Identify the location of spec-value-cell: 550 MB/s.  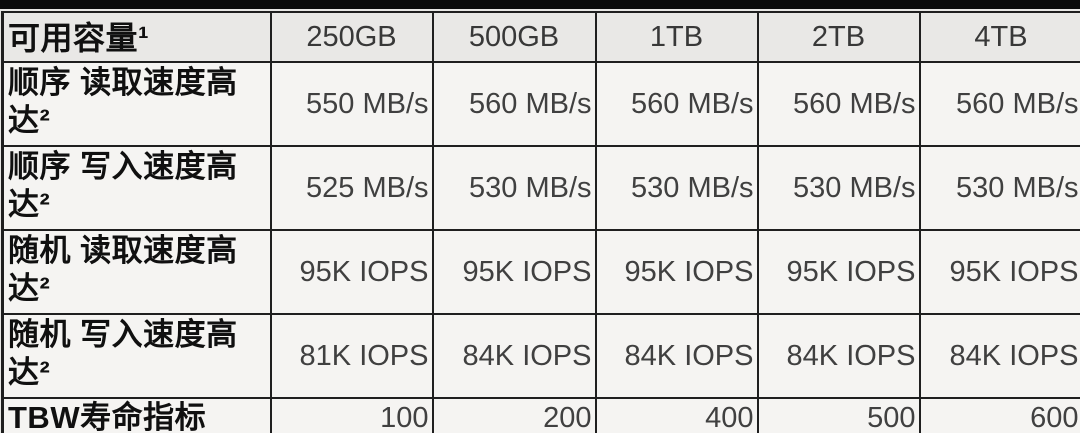
(351, 104).